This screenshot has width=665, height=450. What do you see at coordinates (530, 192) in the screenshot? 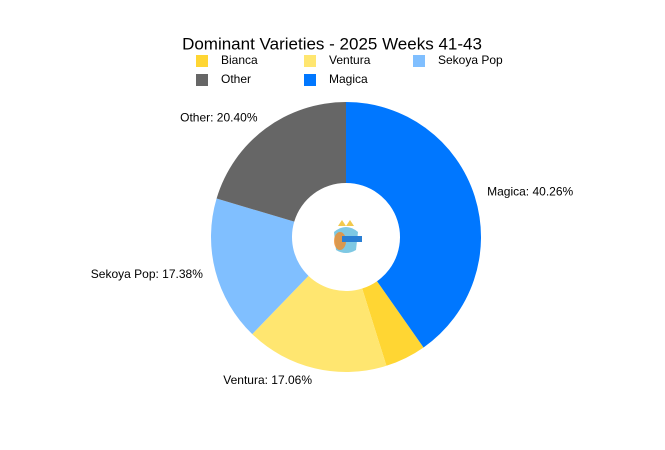
I see `data-label: Magica: 40.26%` at bounding box center [530, 192].